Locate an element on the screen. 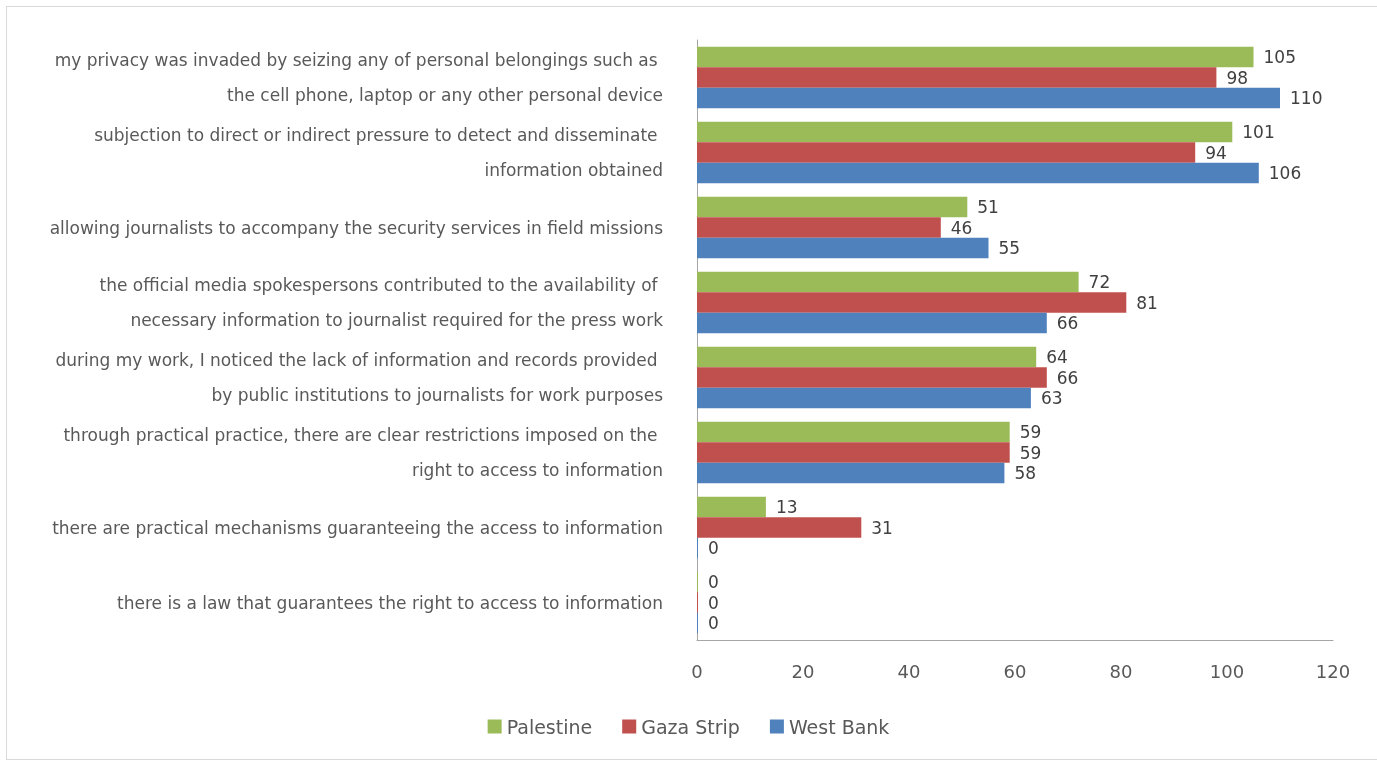 The height and width of the screenshot is (761, 1377). x-tick-label: 100 is located at coordinates (1227, 671).